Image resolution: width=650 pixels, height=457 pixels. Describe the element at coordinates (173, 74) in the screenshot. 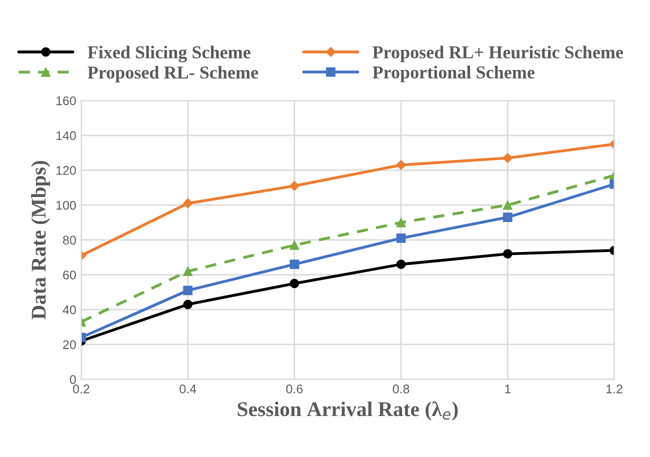

I see `legend-label: Proposed RL- Scheme` at that location.